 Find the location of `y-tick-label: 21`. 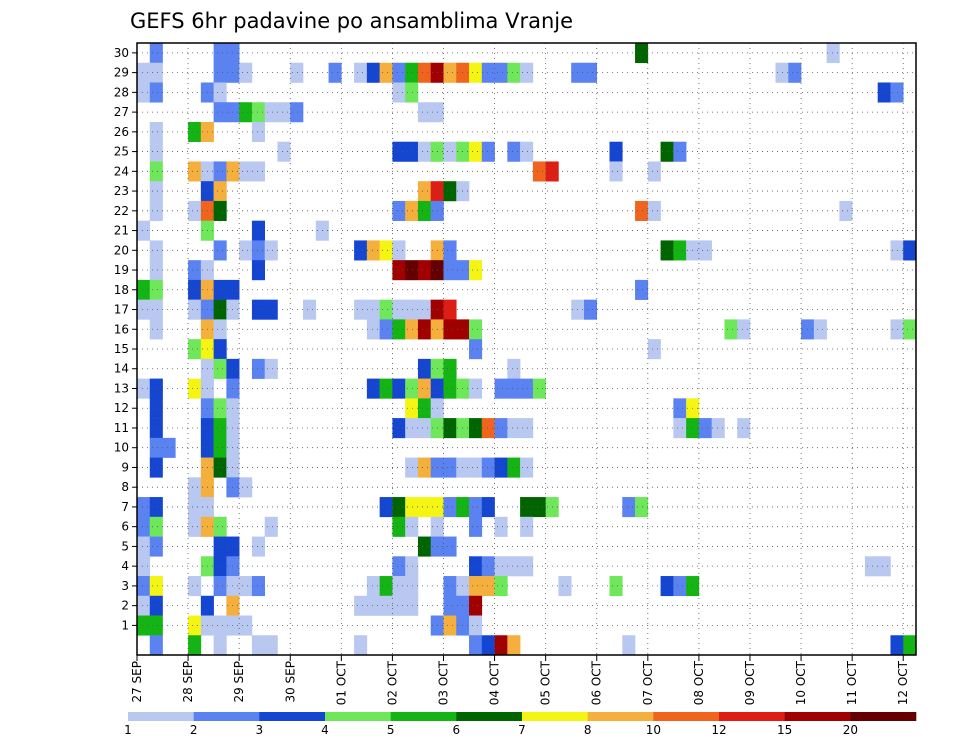

y-tick-label: 21 is located at coordinates (121, 231).